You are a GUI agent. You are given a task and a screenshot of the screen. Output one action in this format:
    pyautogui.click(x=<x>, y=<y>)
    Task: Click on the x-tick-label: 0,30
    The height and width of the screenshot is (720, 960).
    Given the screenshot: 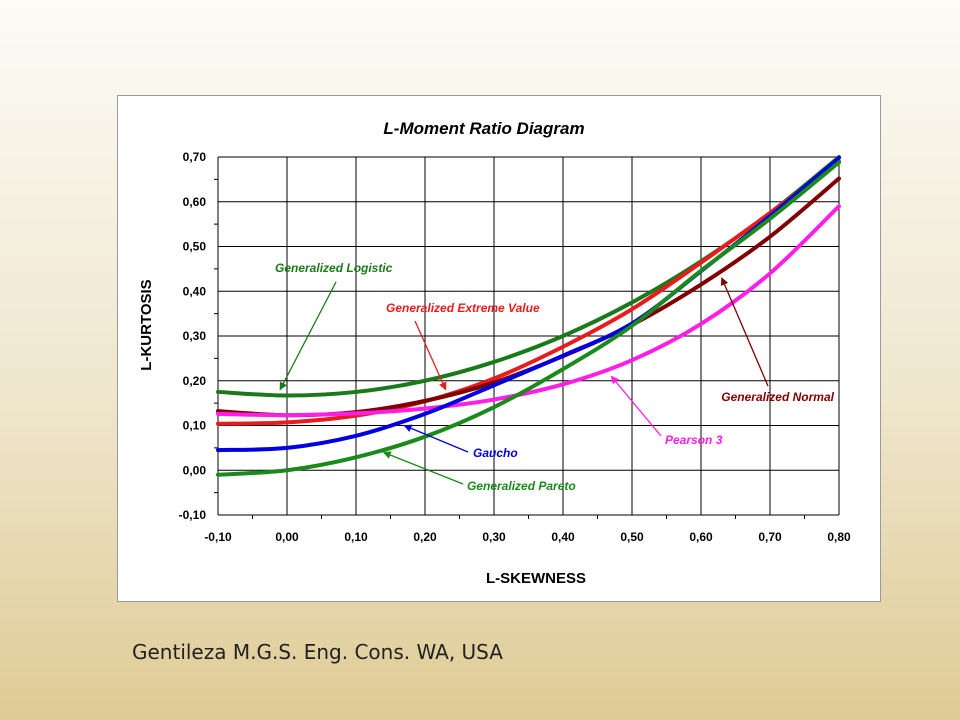 What is the action you would take?
    pyautogui.click(x=494, y=537)
    